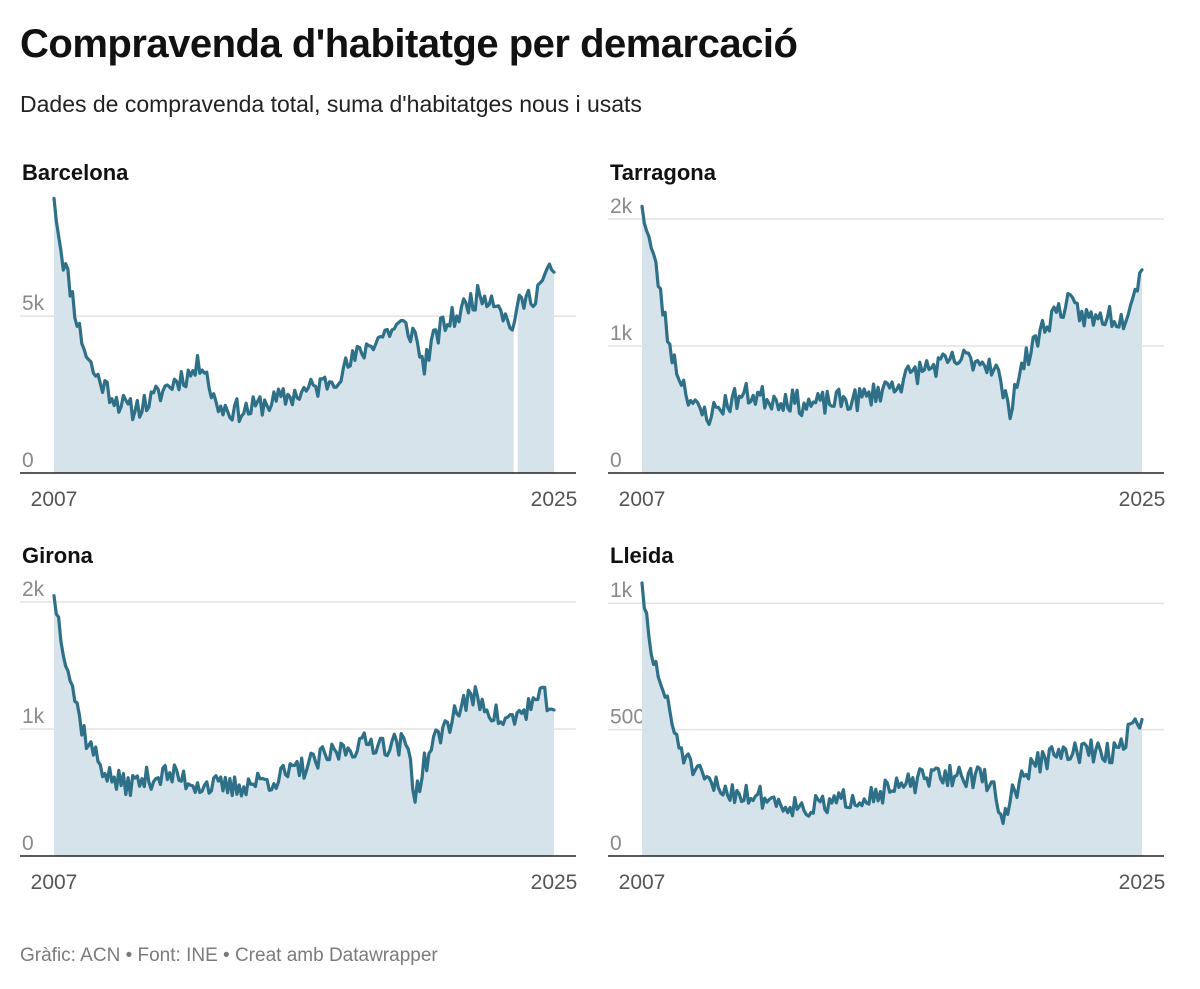 This screenshot has width=1200, height=989. Describe the element at coordinates (33, 303) in the screenshot. I see `y-tick-label: 5k` at that location.